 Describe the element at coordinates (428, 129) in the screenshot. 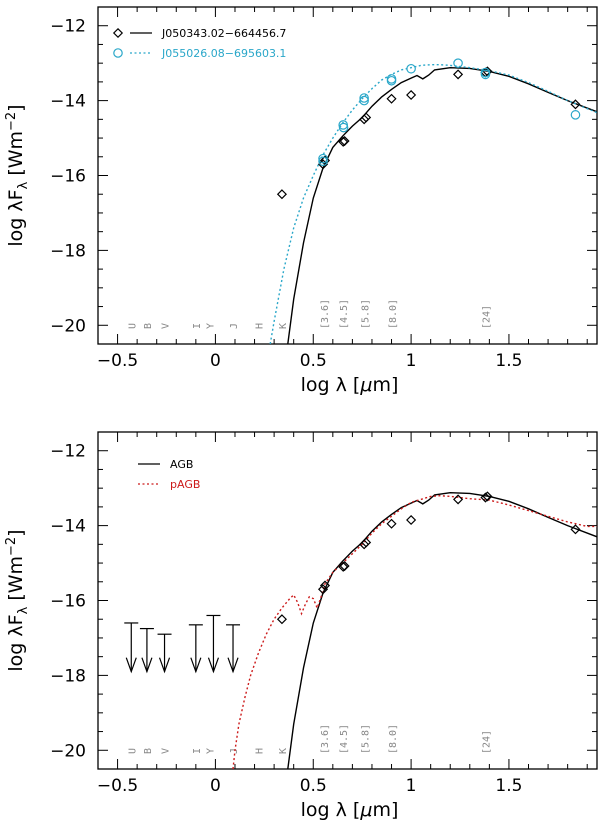

I see `data-points` at that location.